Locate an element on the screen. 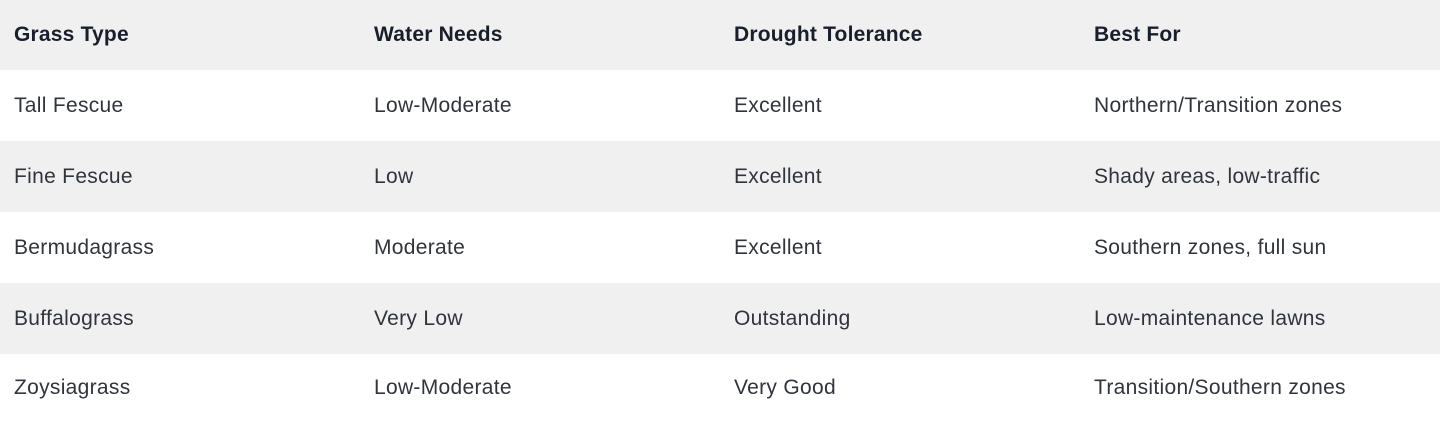  cell-best-for: Shady areas, low-traffic is located at coordinates (1207, 176).